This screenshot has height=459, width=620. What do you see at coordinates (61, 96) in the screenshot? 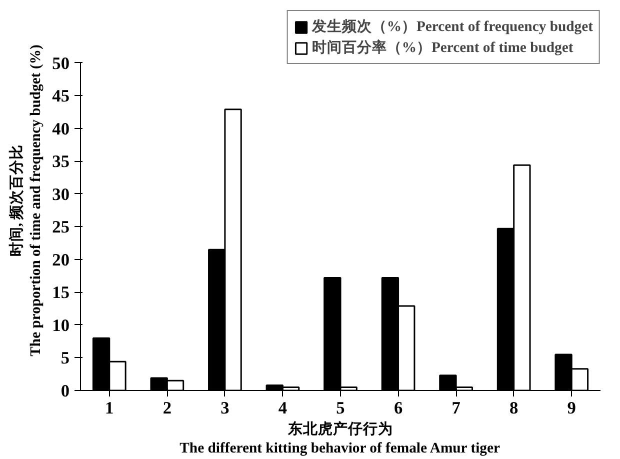
I see `y-tick-label: 45` at bounding box center [61, 96].